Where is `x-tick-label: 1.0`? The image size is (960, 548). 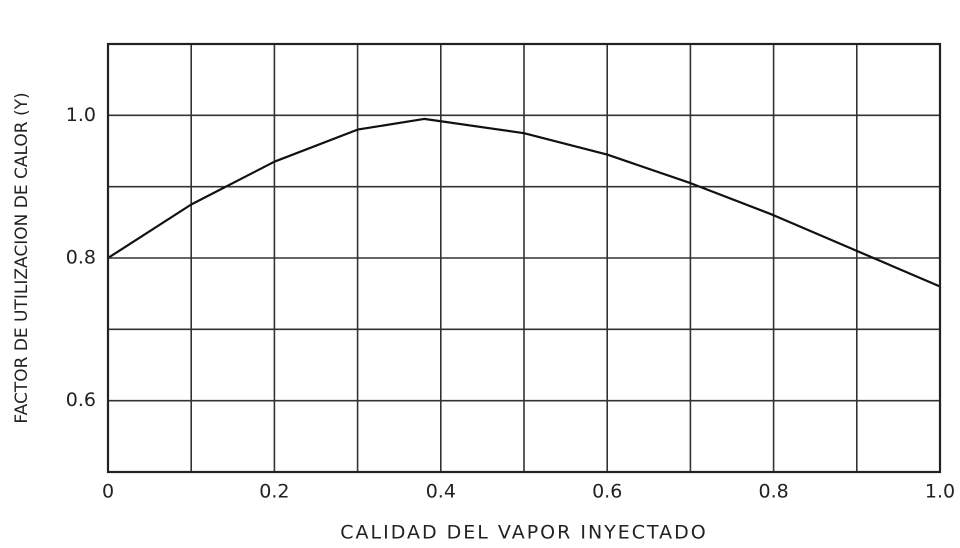 x-tick-label: 1.0 is located at coordinates (940, 492).